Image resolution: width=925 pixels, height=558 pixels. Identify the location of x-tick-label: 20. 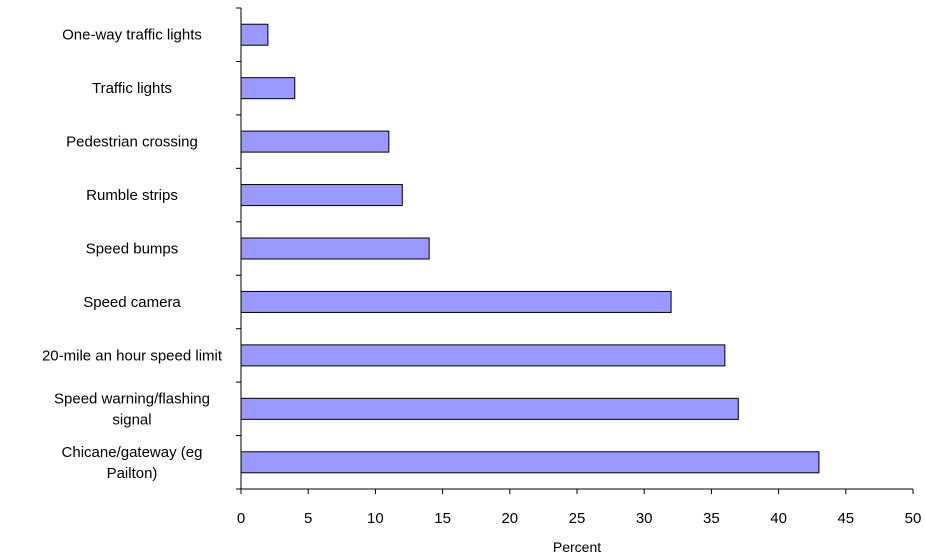
(509, 518).